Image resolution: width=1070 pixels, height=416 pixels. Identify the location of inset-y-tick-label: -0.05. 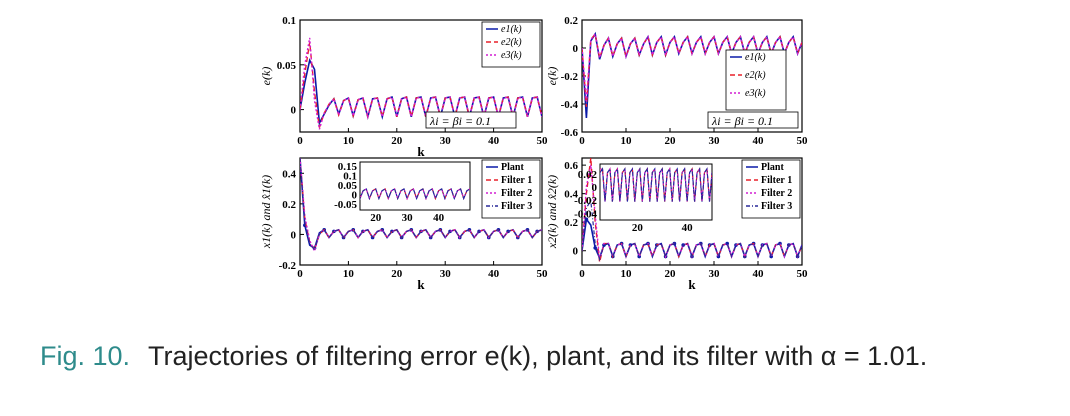
(345, 205).